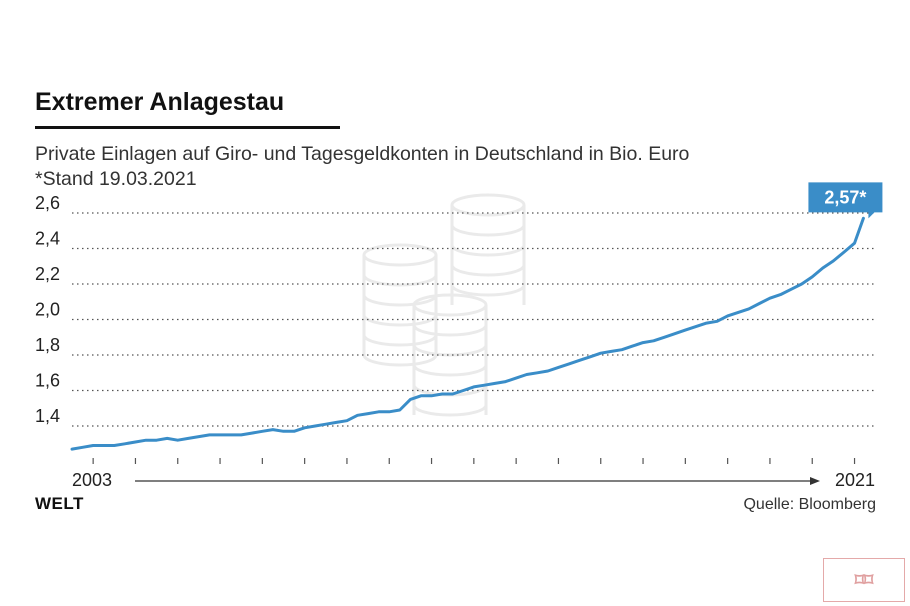  I want to click on title-underline, so click(187, 127).